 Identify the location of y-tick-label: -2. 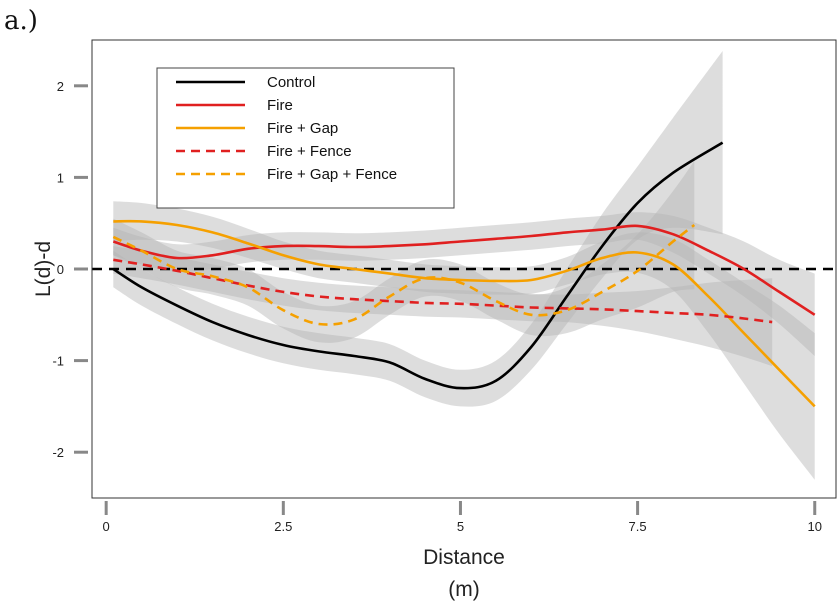
(58, 452).